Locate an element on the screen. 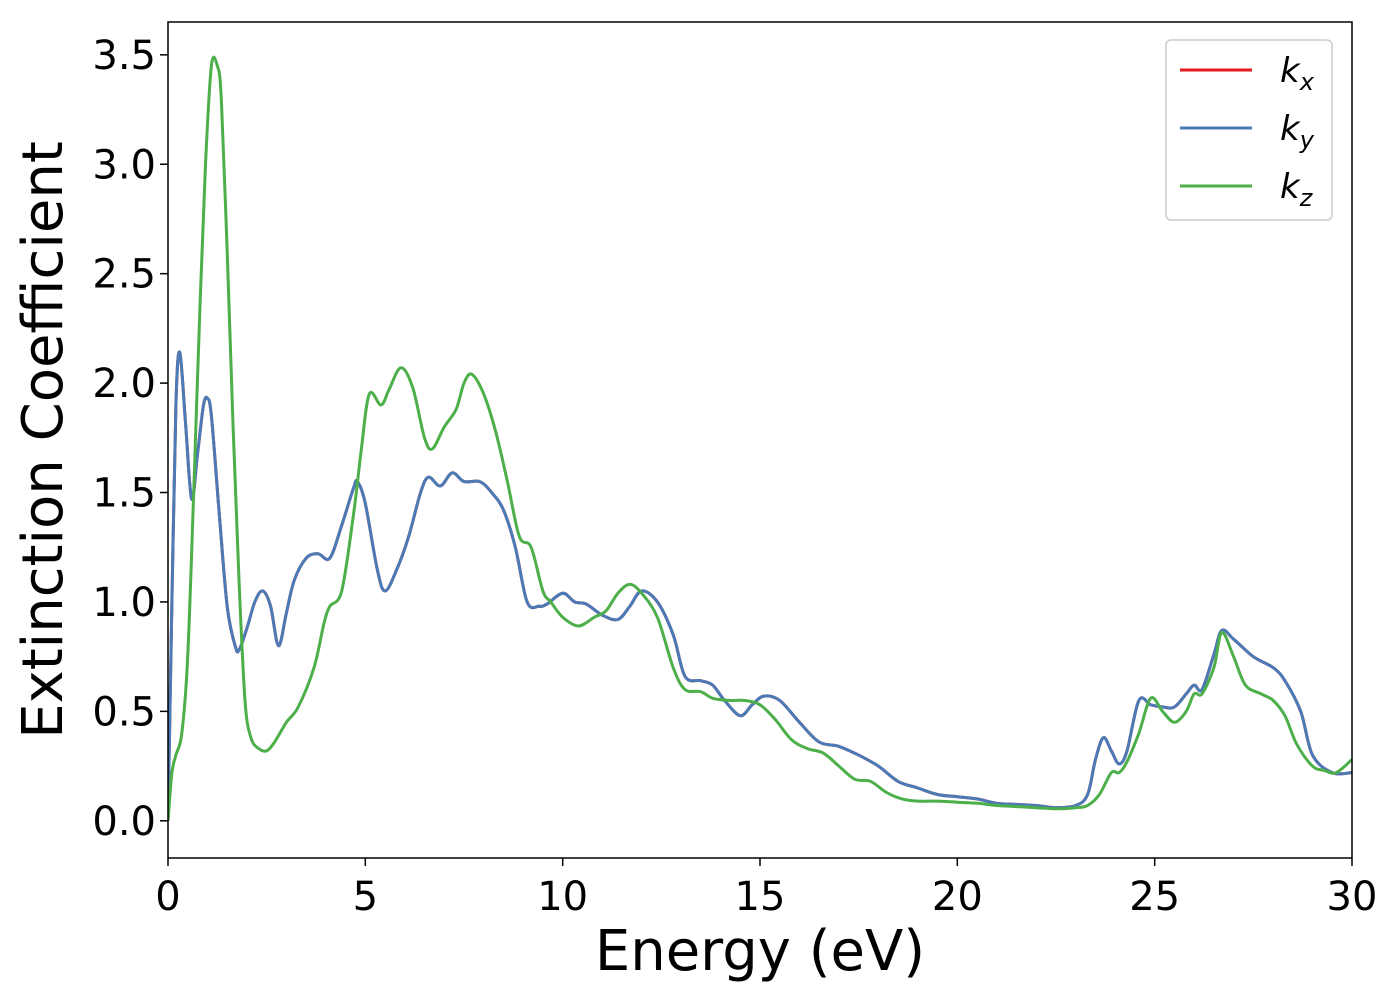 The height and width of the screenshot is (1000, 1400). y-tick-label: 0.0 is located at coordinates (124, 822).